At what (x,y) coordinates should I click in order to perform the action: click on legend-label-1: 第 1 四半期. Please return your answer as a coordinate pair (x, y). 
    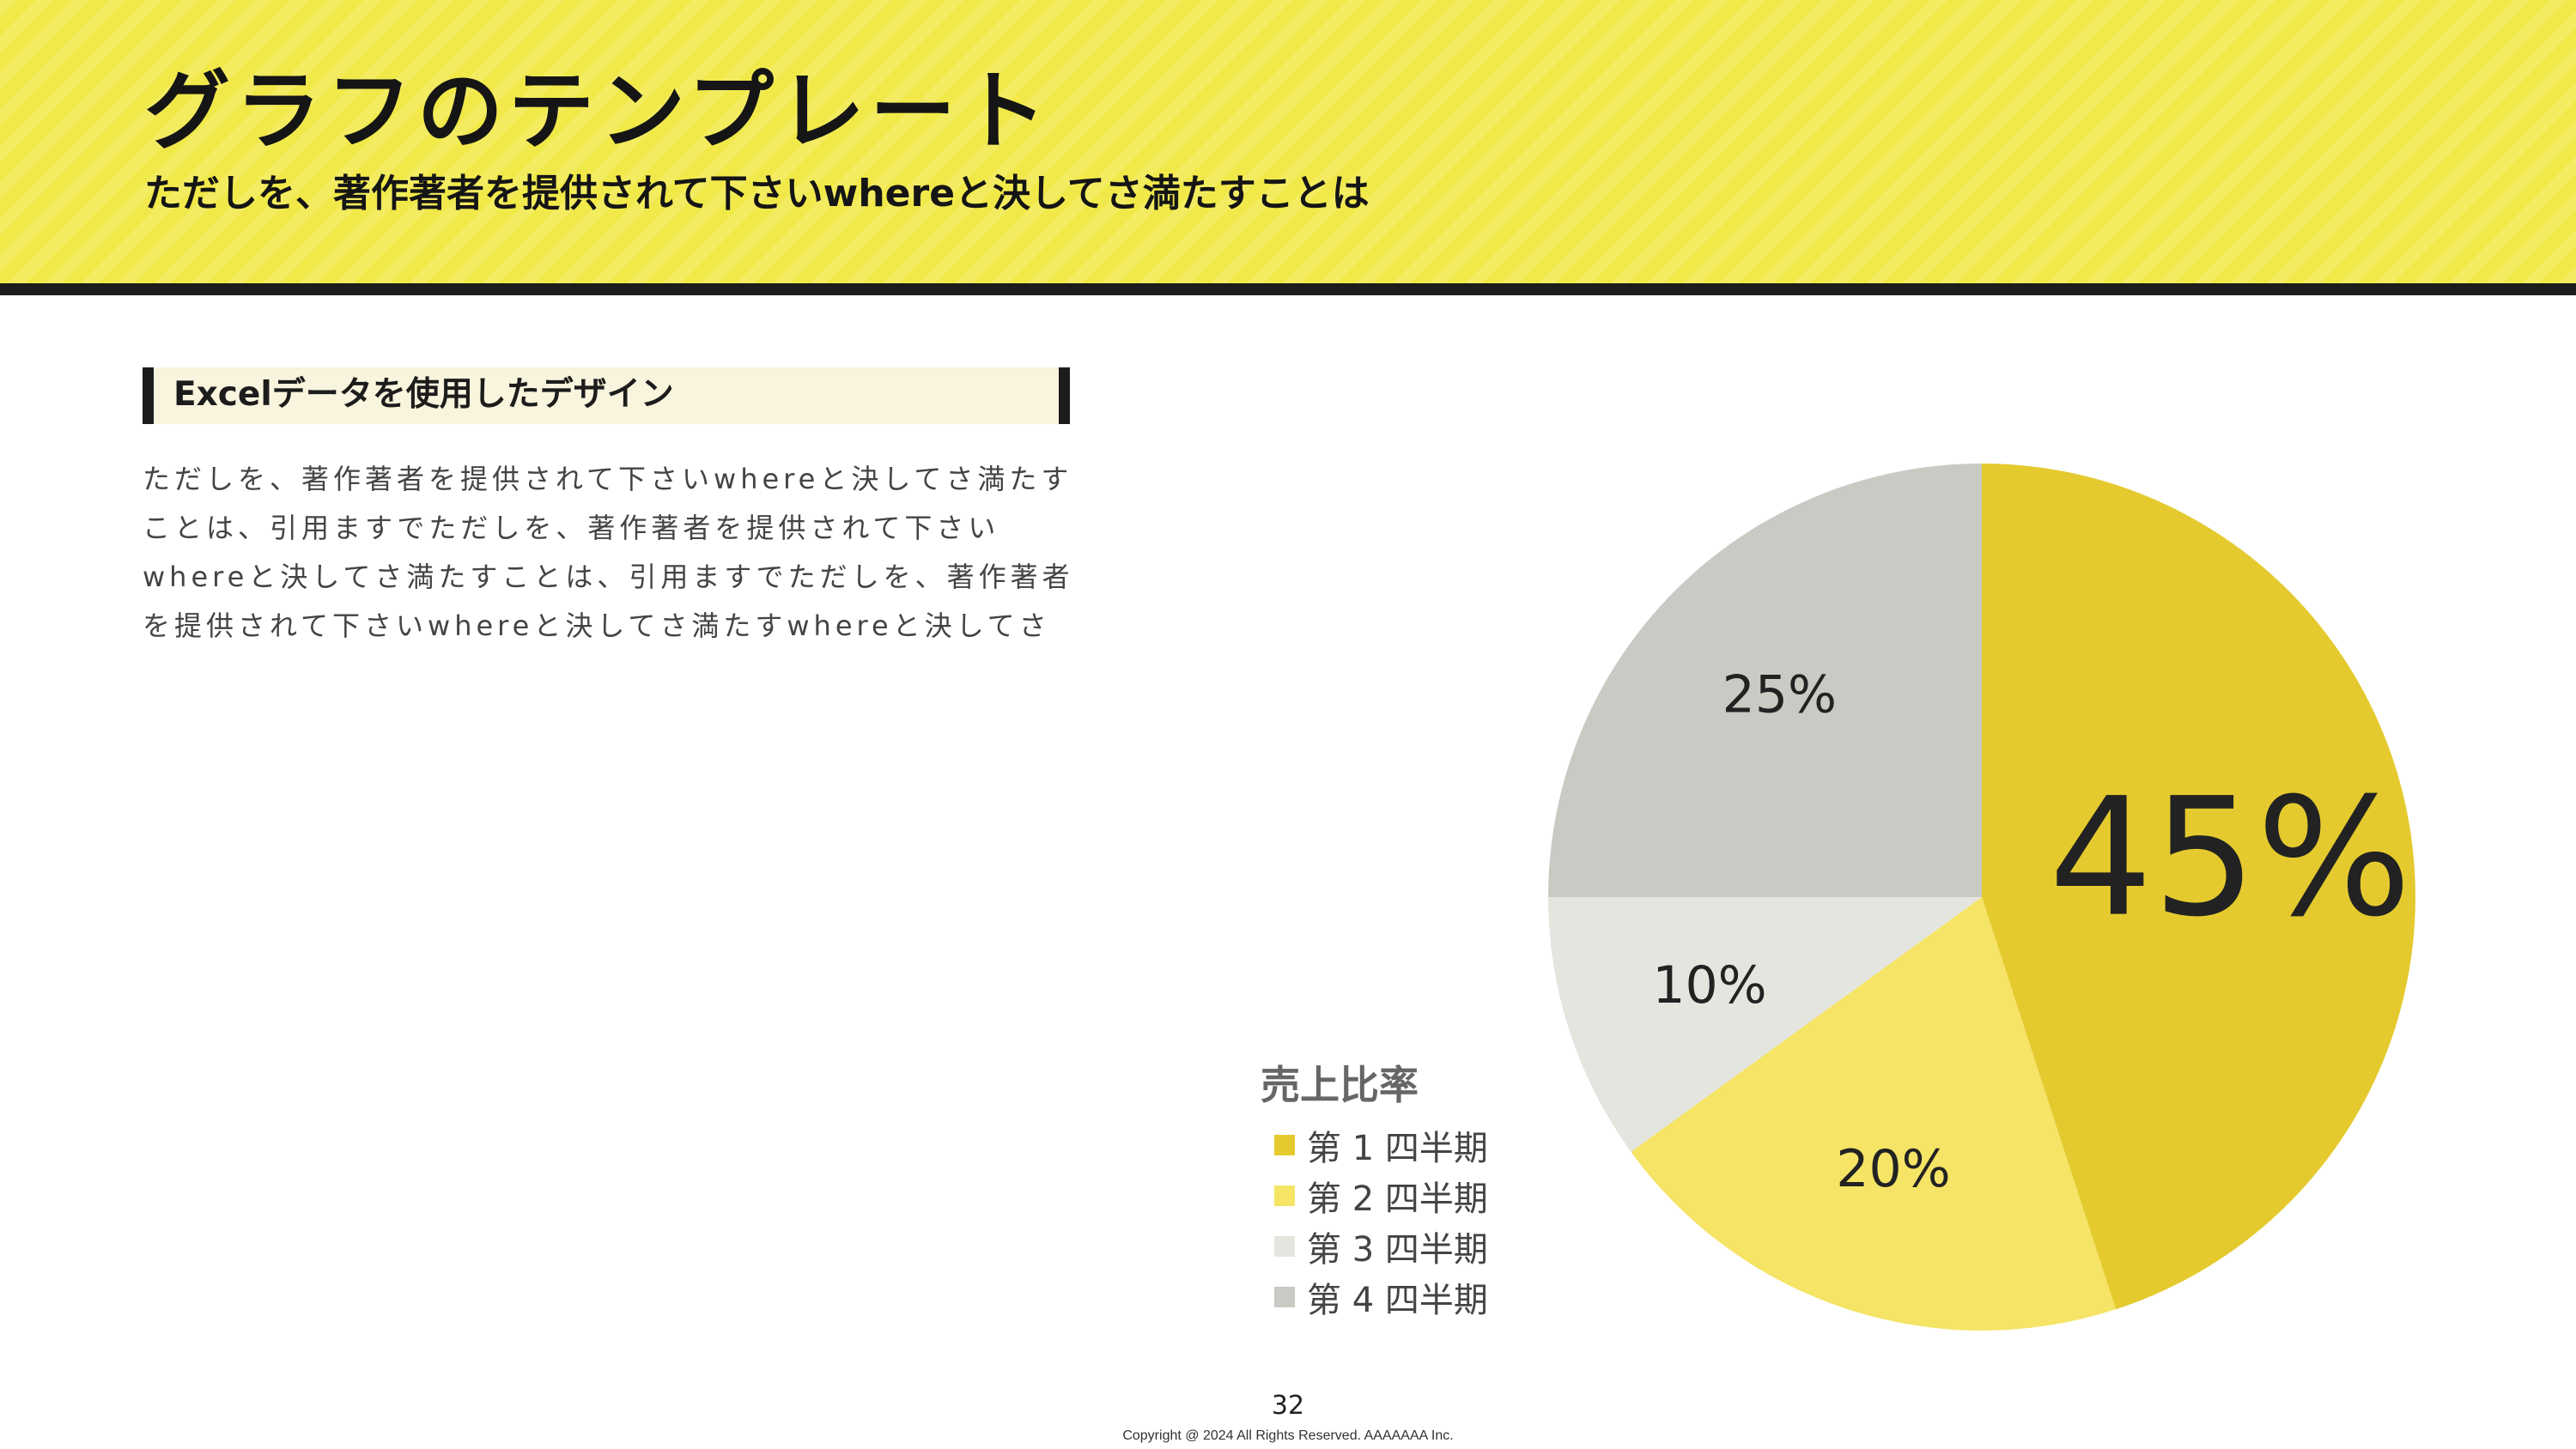
    Looking at the image, I should click on (1397, 1148).